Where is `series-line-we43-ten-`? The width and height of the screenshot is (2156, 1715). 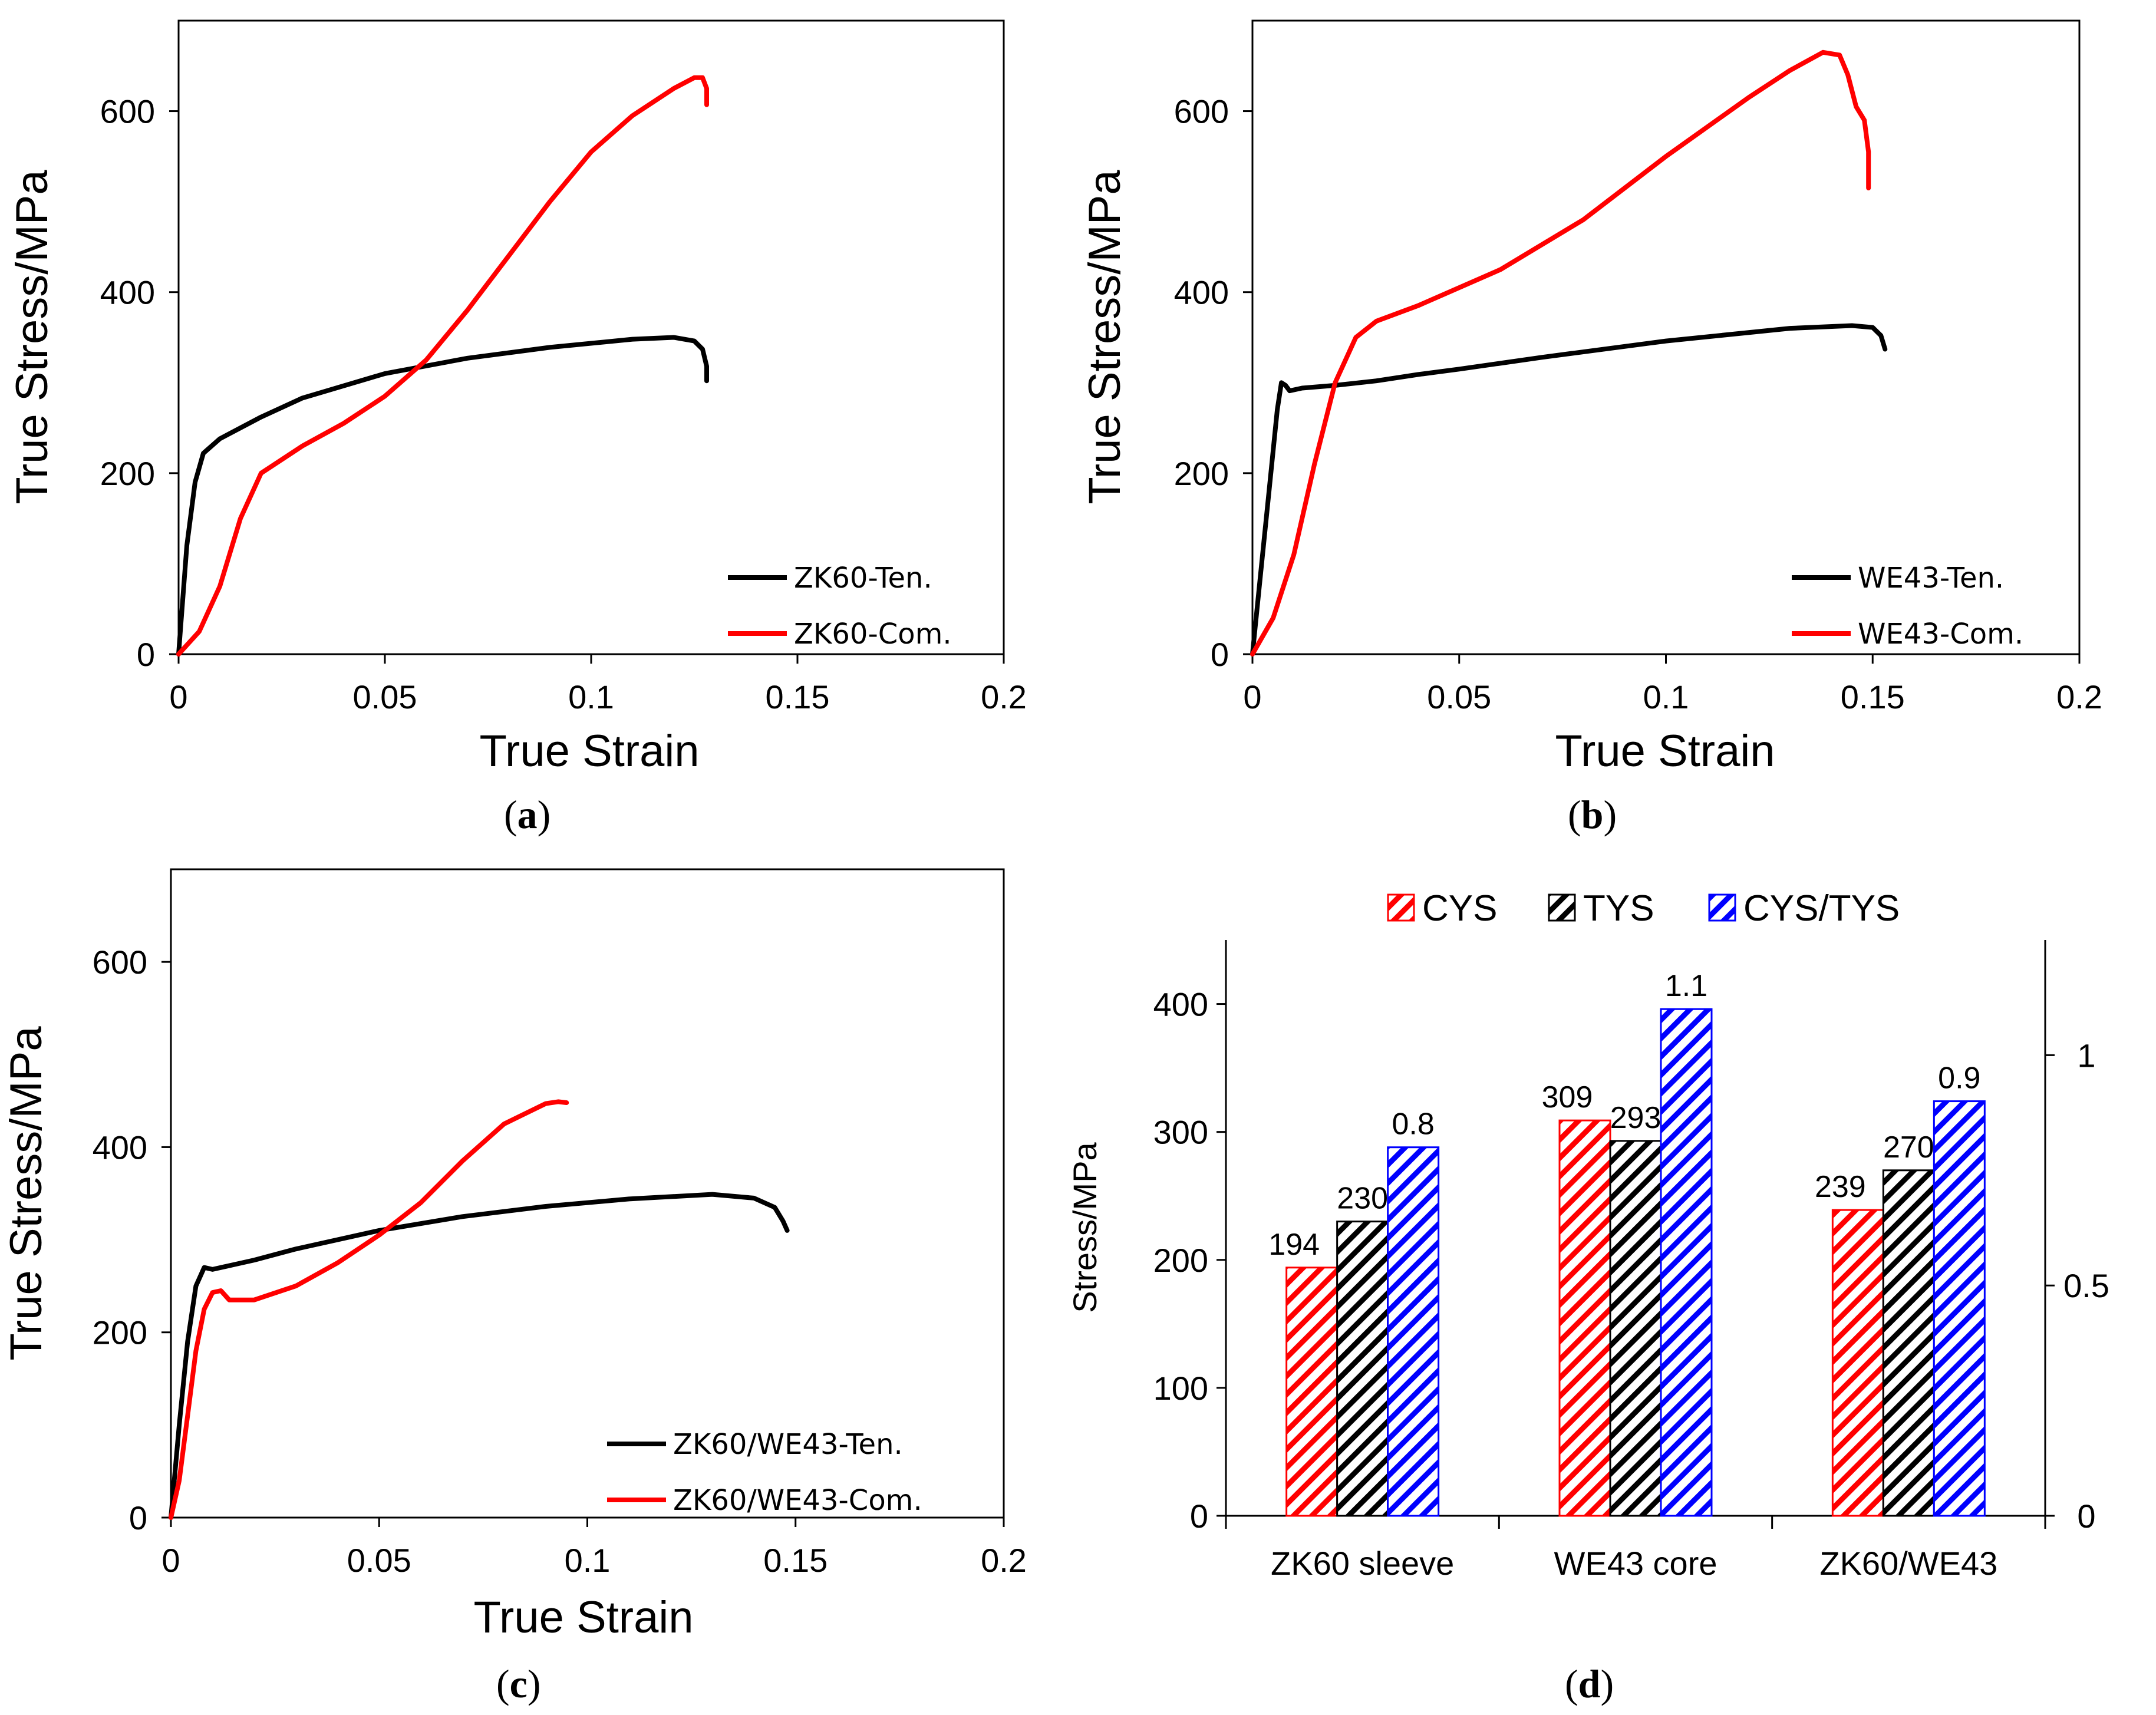
series-line-we43-ten- is located at coordinates (1569, 490).